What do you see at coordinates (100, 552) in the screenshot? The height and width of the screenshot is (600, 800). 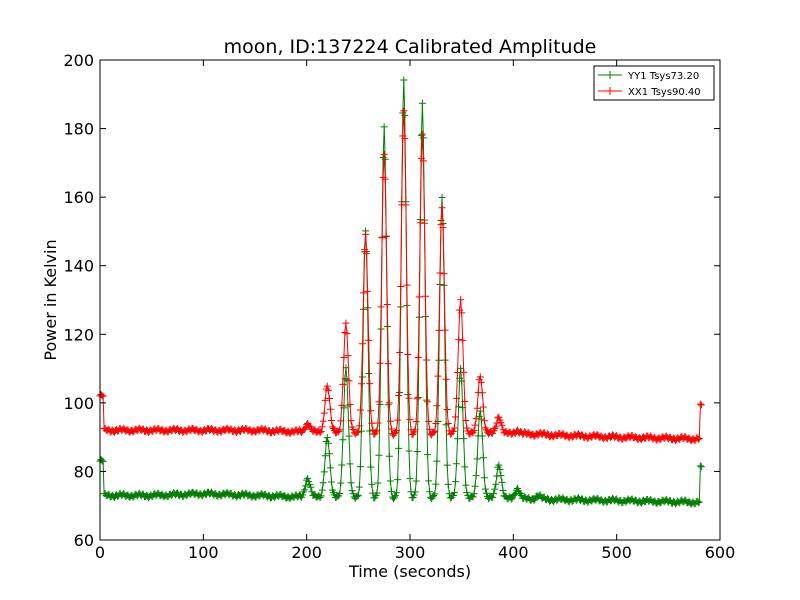 I see `x-tick-label: 0` at bounding box center [100, 552].